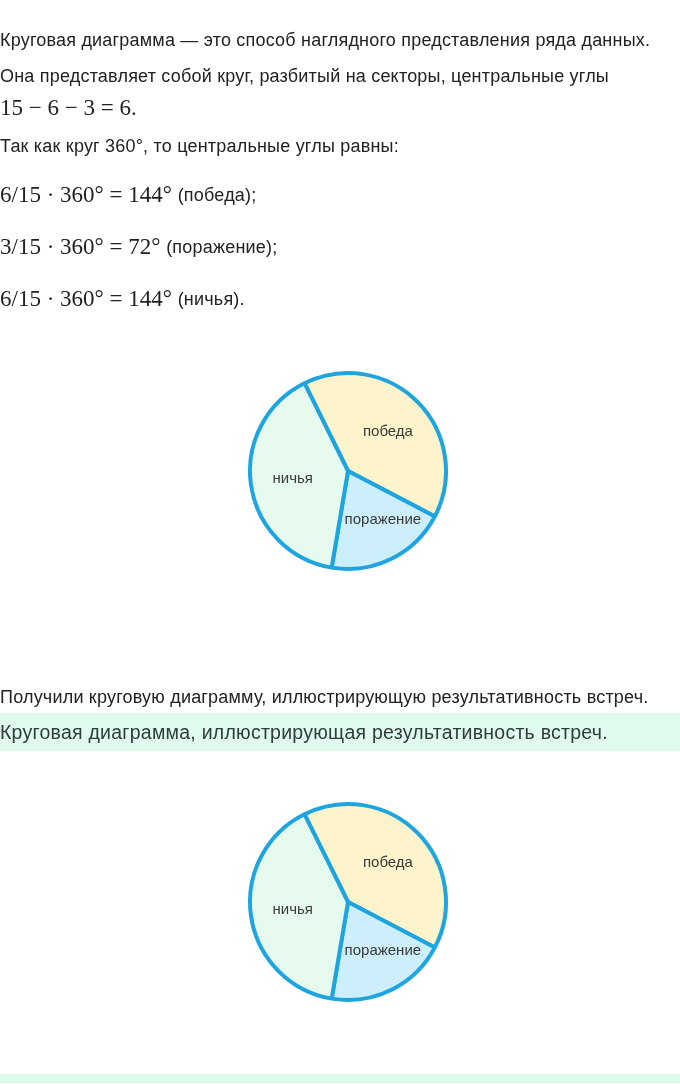 This screenshot has width=680, height=1084. Describe the element at coordinates (122, 299) in the screenshot. I see `text: 6/15 · 360° = 144° (ничья).` at that location.